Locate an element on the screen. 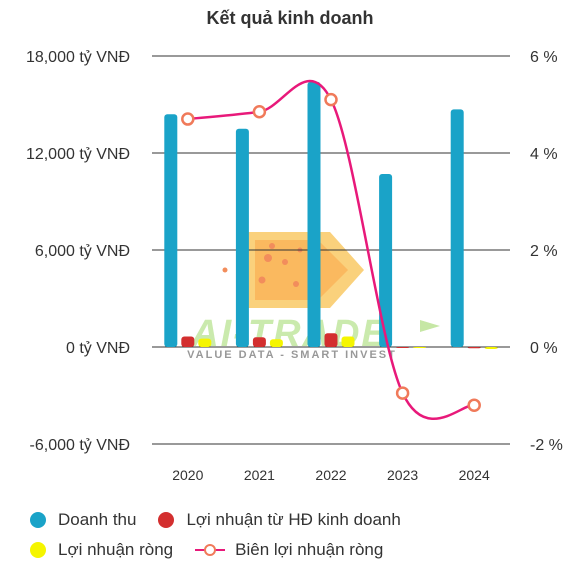 The height and width of the screenshot is (587, 581). x-tick-label: 2020 is located at coordinates (187, 475).